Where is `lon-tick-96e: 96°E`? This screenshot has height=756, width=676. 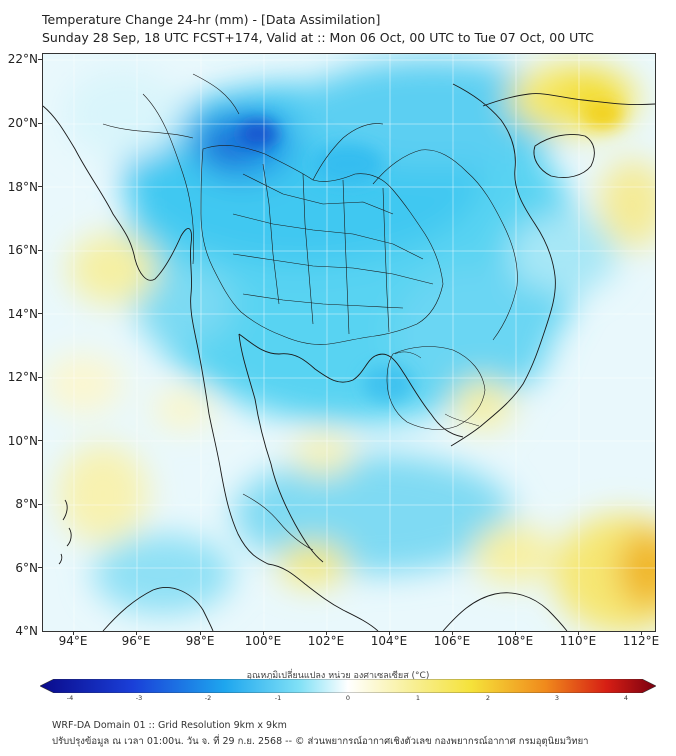 lon-tick-96e: 96°E is located at coordinates (136, 641).